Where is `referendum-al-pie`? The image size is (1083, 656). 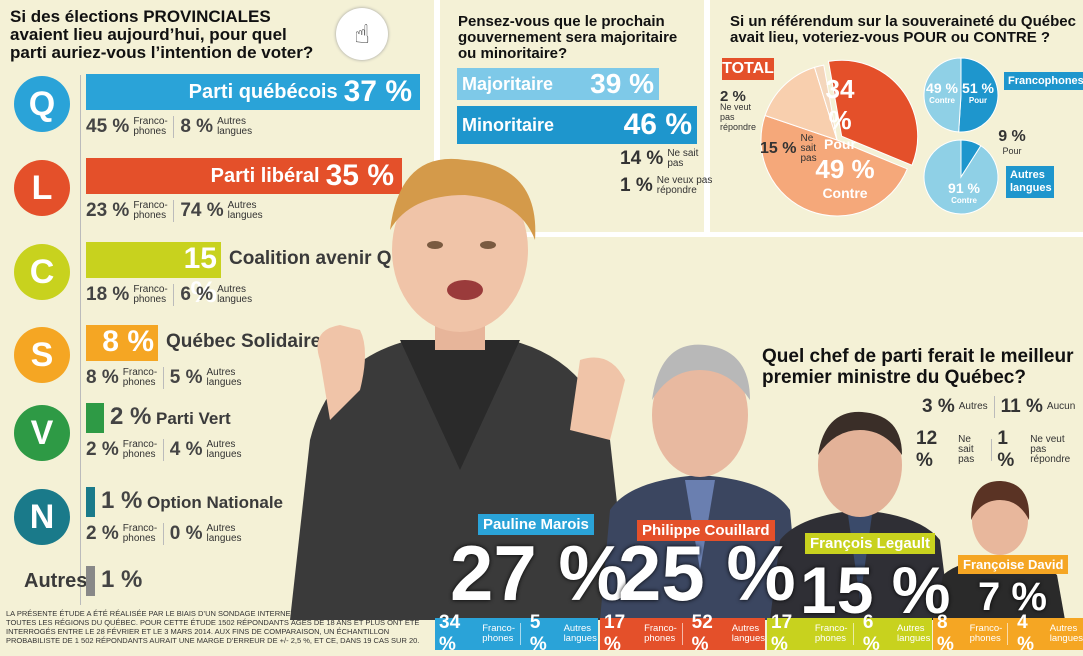 referendum-al-pie is located at coordinates (961, 177).